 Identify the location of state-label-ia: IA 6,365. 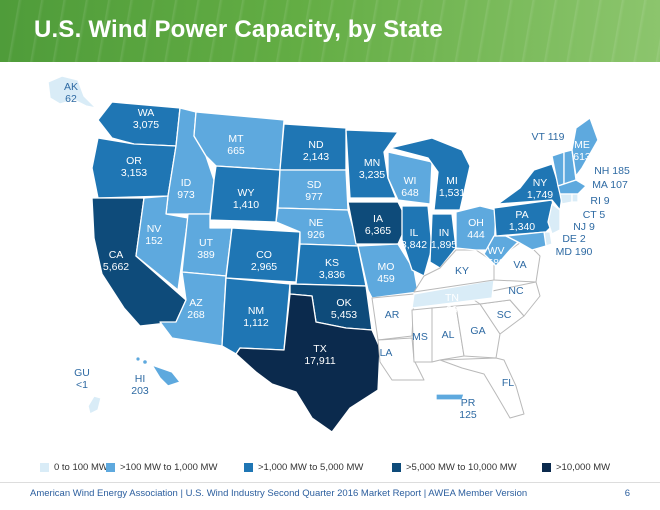
(378, 225).